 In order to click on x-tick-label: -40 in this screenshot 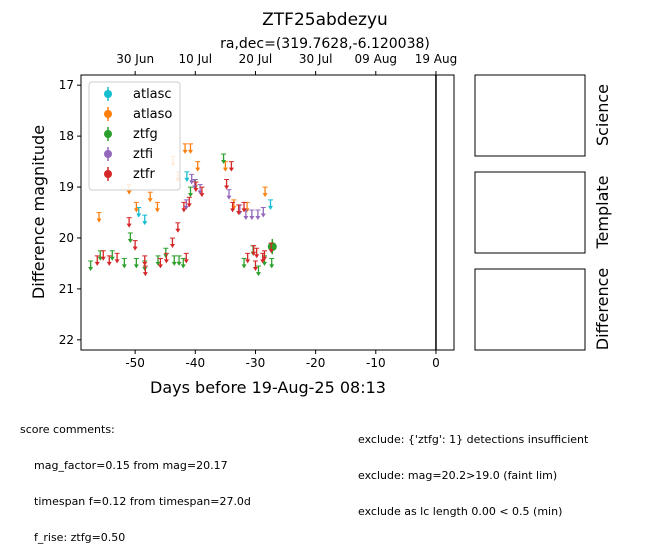, I will do `click(196, 363)`.